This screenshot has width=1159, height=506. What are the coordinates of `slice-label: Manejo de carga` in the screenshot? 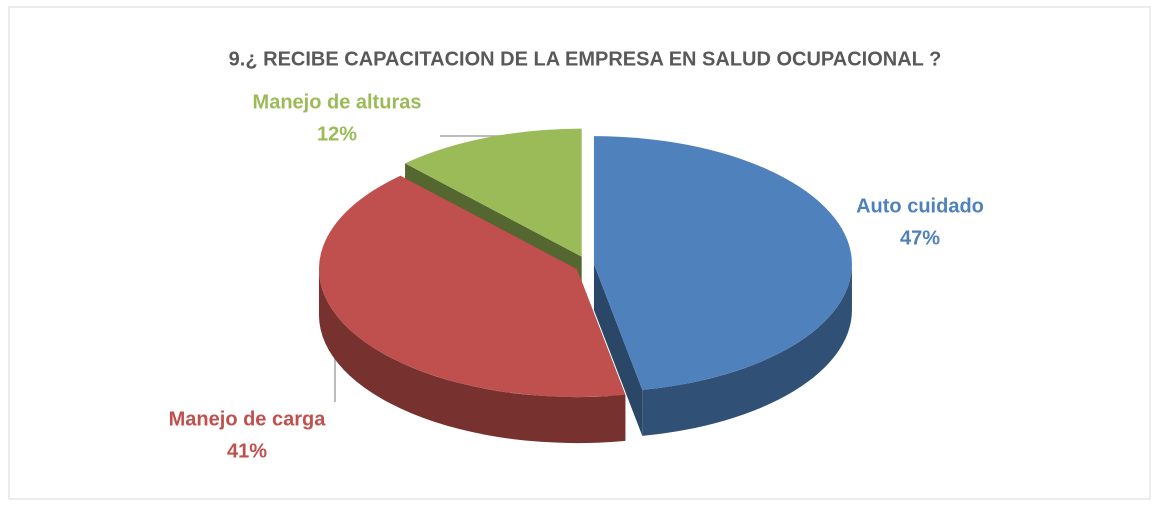 It's located at (248, 419).